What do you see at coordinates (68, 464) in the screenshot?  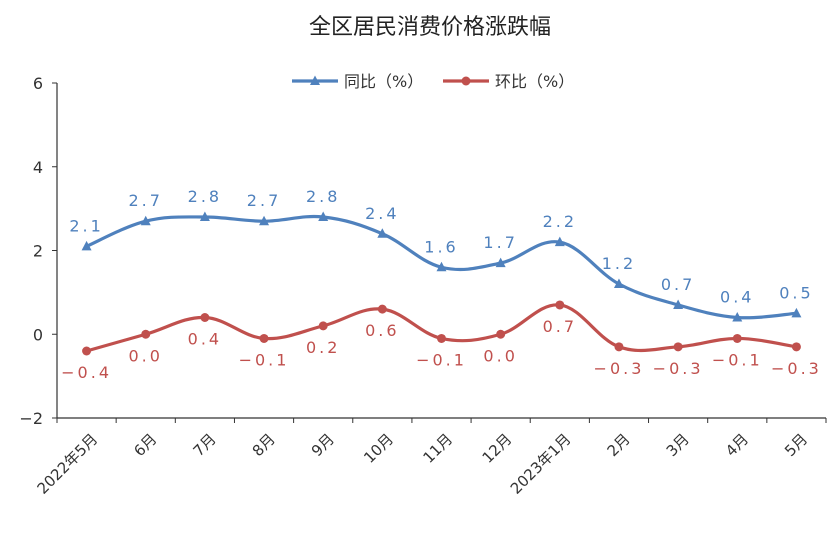 I see `x-tick-label: 2022年5月` at bounding box center [68, 464].